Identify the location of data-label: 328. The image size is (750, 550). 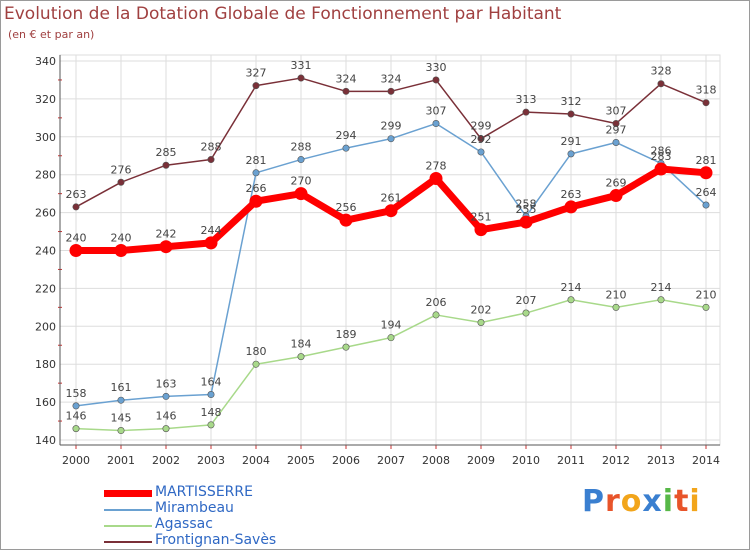
(661, 71).